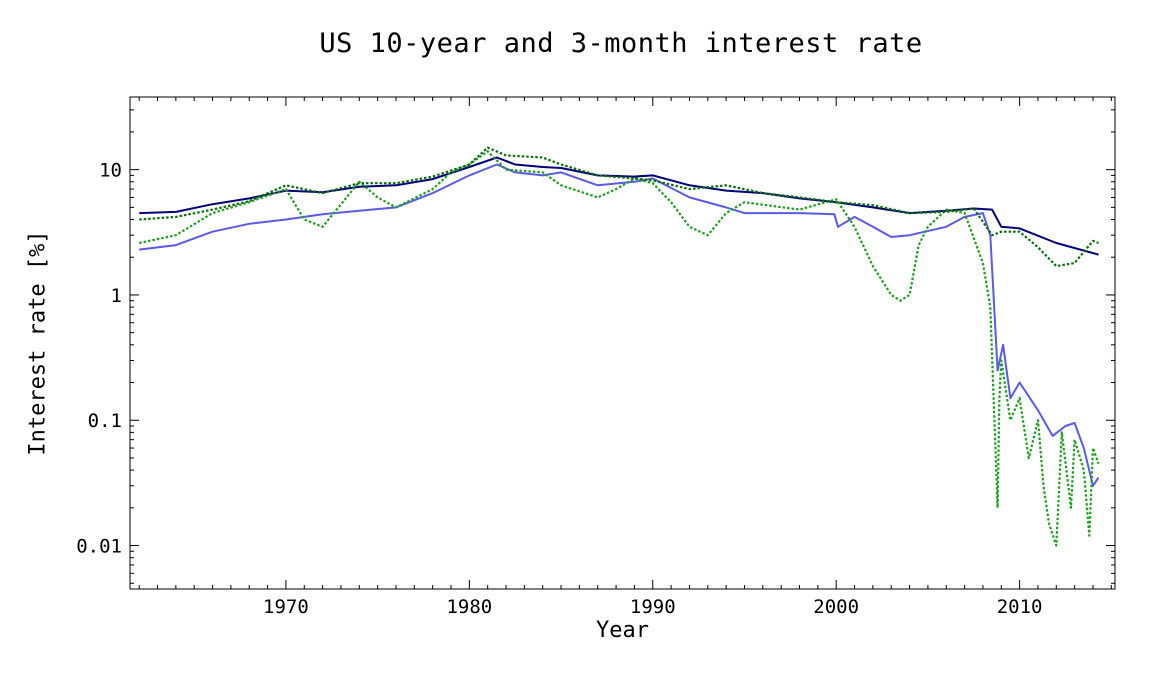 Image resolution: width=1152 pixels, height=677 pixels. Describe the element at coordinates (621, 43) in the screenshot. I see `chart-title: US 10-year and 3-month interest rate` at that location.